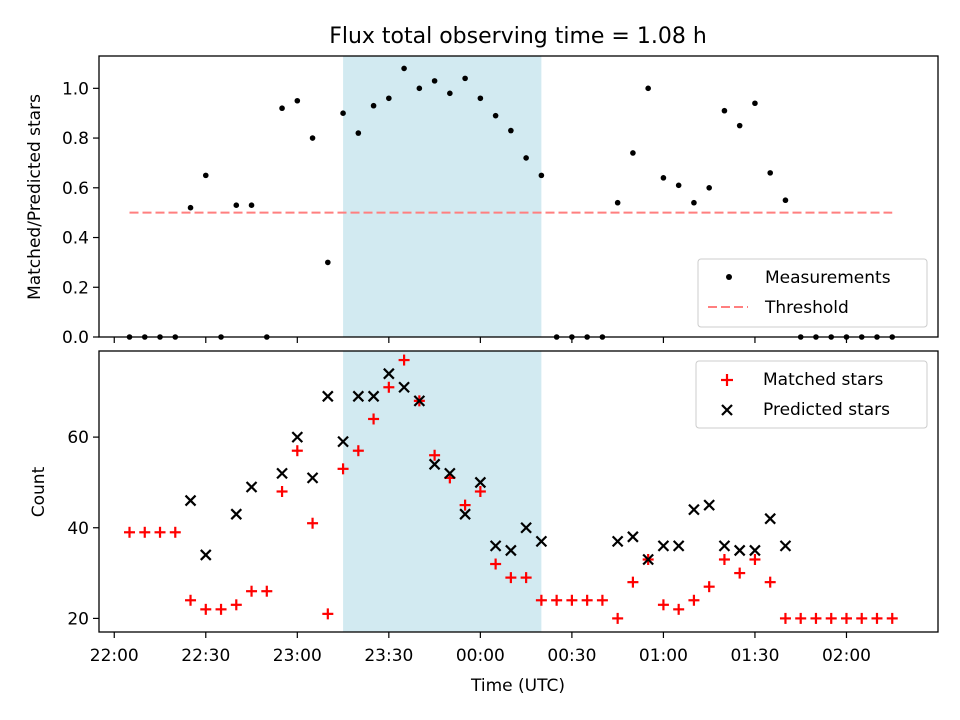  I want to click on ratio-legend-box, so click(812, 293).